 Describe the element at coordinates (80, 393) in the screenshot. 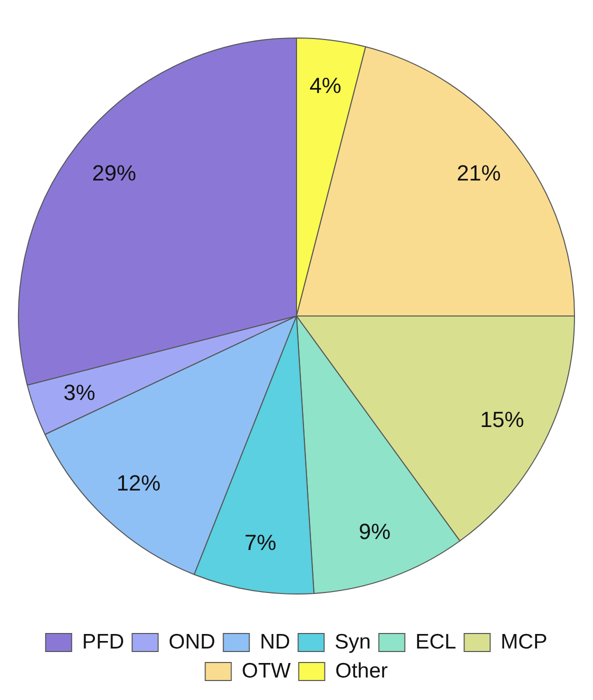

I see `data-label: 3%` at that location.